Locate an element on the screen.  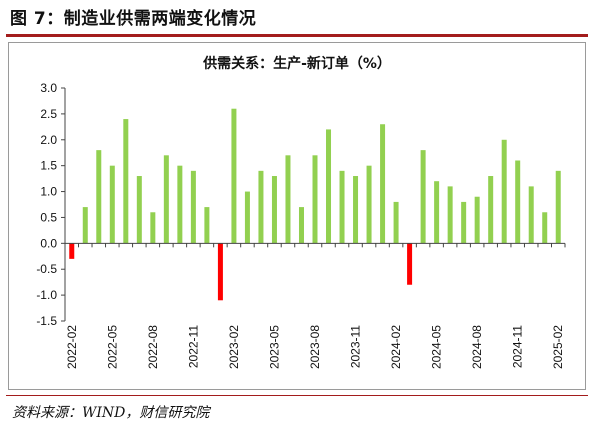
x-tick-label: 2022-02 is located at coordinates (72, 347).